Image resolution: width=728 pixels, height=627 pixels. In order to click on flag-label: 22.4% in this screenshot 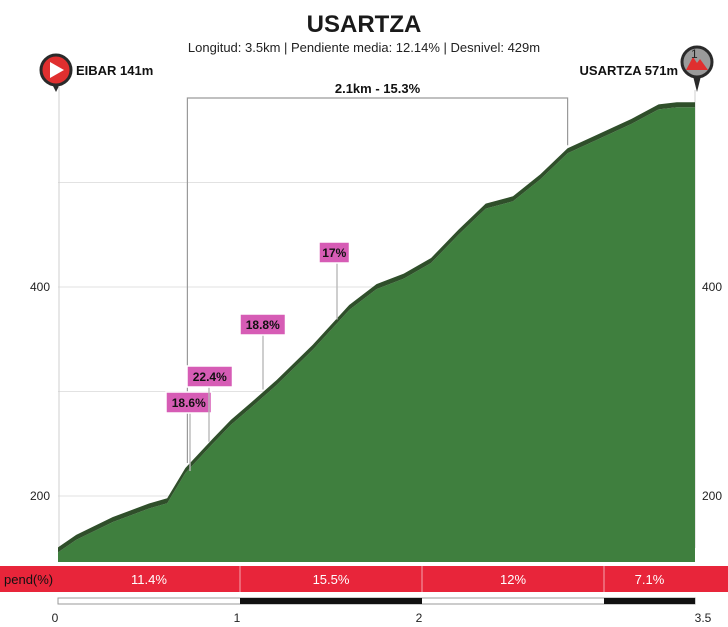, I will do `click(210, 377)`.